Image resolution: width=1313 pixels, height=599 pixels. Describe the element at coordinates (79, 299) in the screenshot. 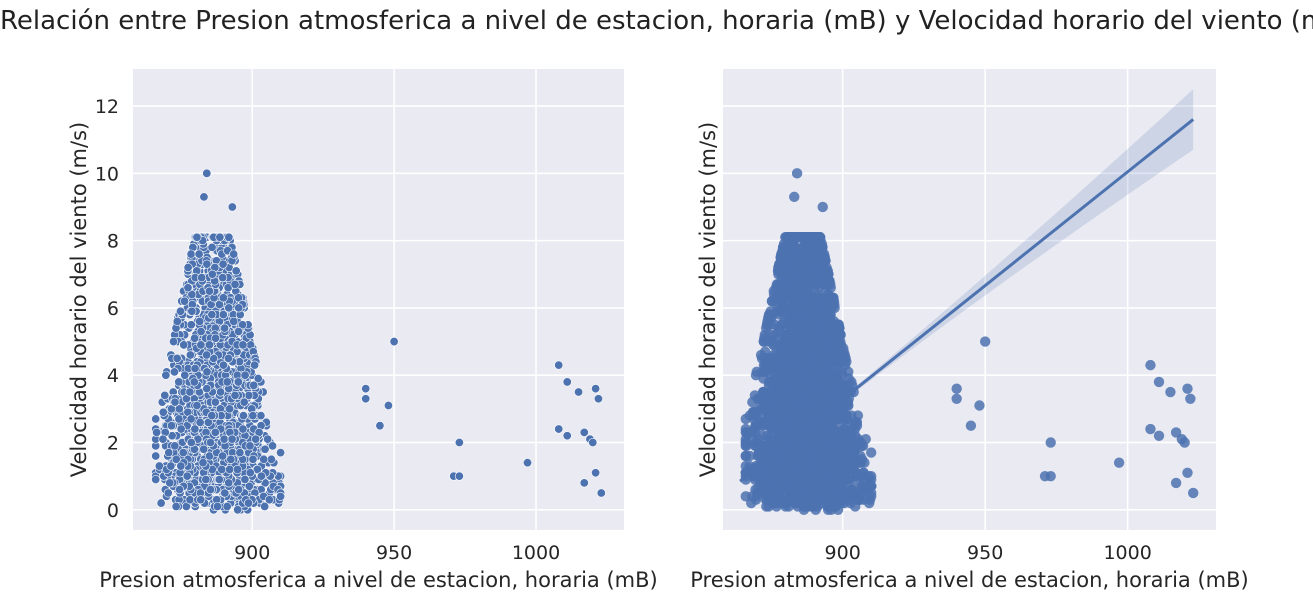

I see `y-axis-label: Velocidad horario del viento (m/s)` at that location.